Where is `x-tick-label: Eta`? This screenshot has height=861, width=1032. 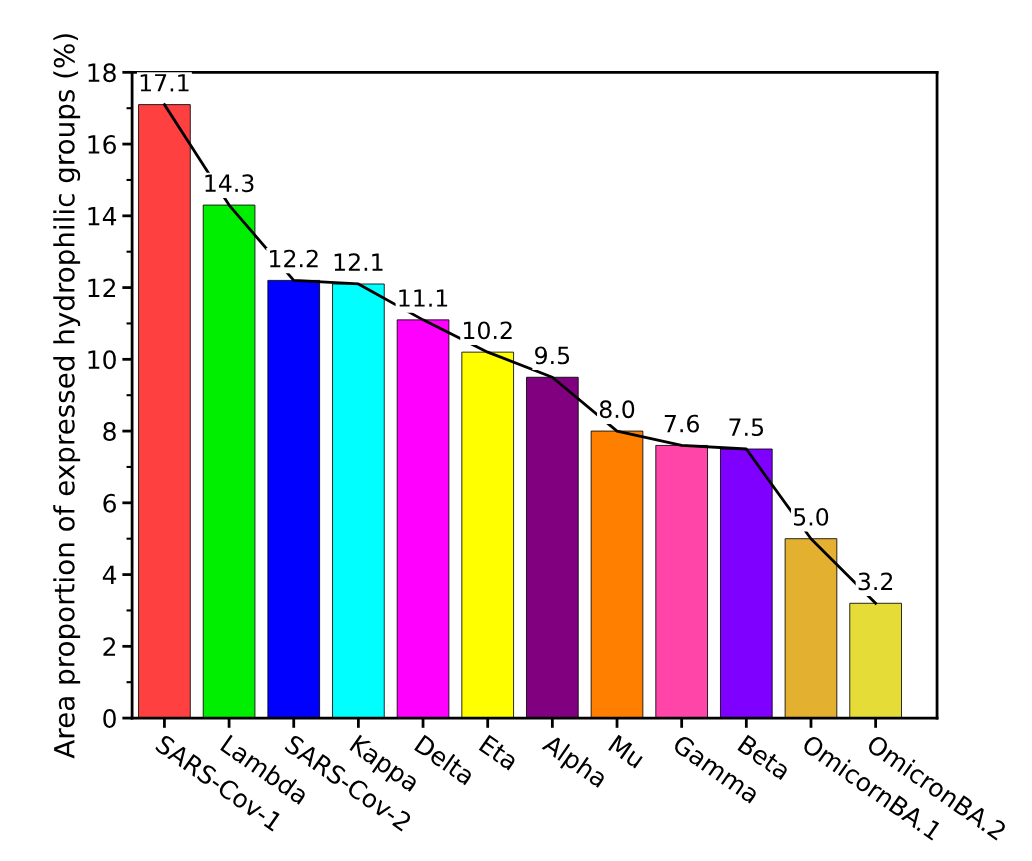
x-tick-label: Eta is located at coordinates (498, 752).